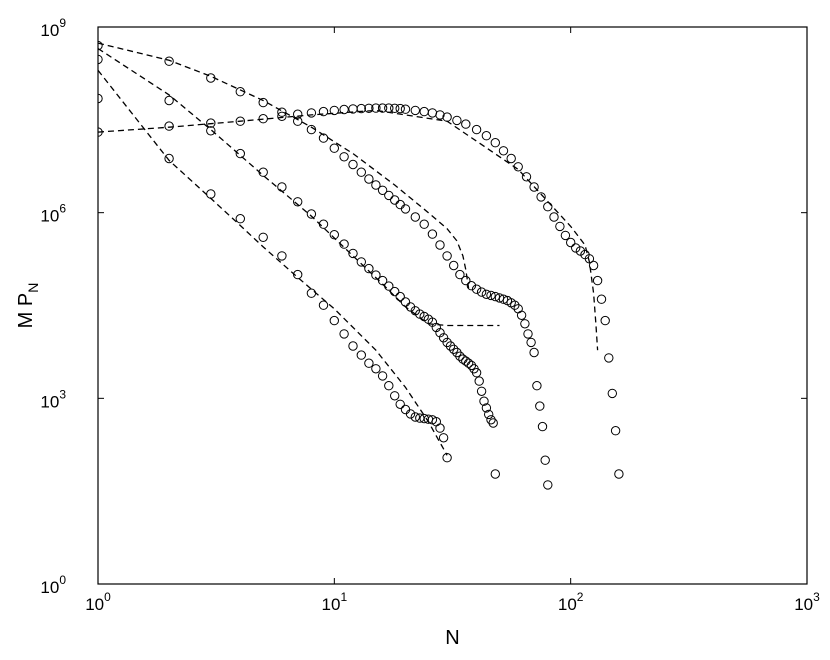  Describe the element at coordinates (107, 597) in the screenshot. I see `x-tick-exponent: 0` at that location.